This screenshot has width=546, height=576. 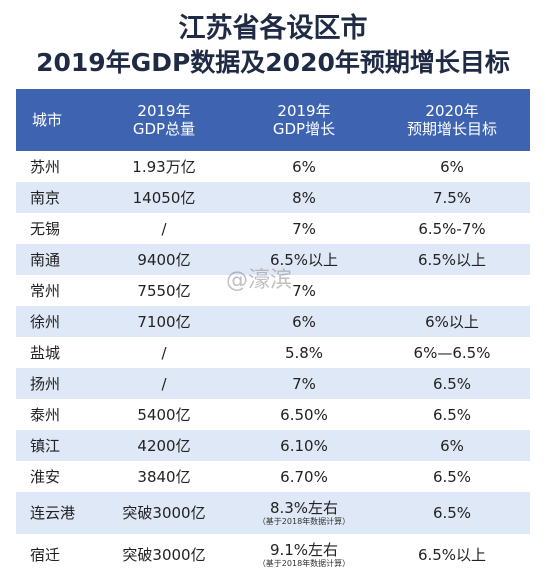 What do you see at coordinates (273, 414) in the screenshot?
I see `table-row: 泰州 5400亿 6.50% 6.5%` at bounding box center [273, 414].